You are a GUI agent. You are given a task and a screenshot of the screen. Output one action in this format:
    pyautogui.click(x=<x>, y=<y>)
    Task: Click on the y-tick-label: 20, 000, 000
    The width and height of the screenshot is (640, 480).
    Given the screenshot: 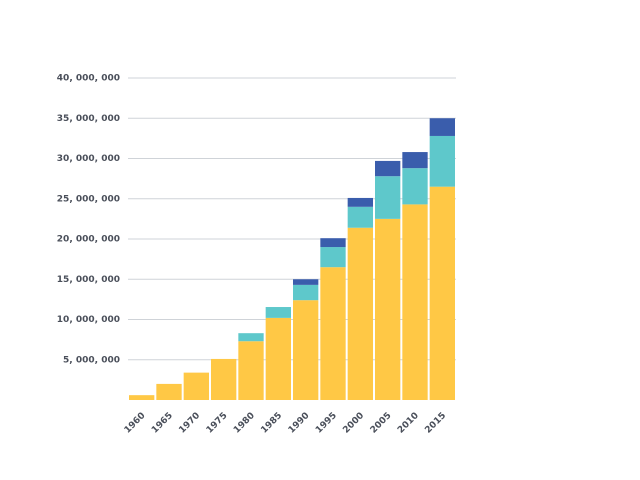 What is the action you would take?
    pyautogui.click(x=88, y=240)
    